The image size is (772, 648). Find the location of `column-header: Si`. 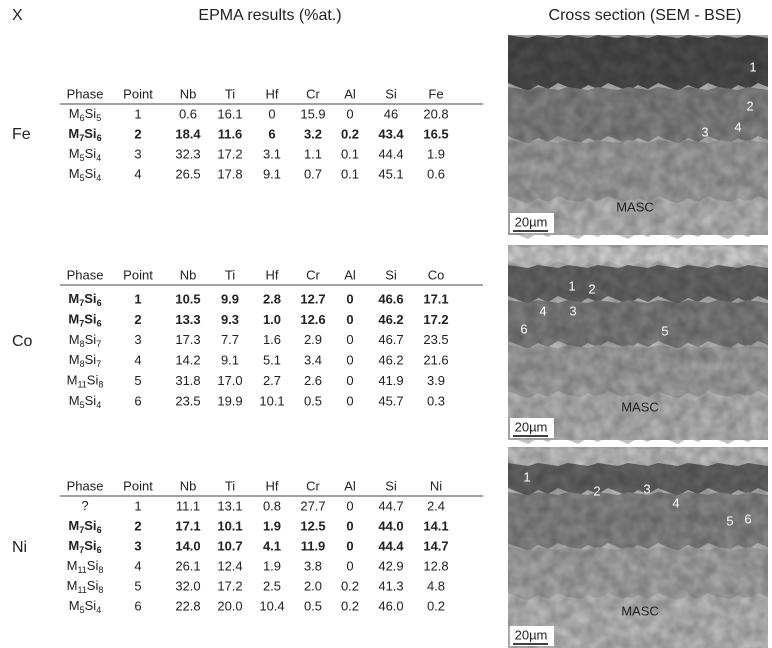

column-header: Si is located at coordinates (391, 485).